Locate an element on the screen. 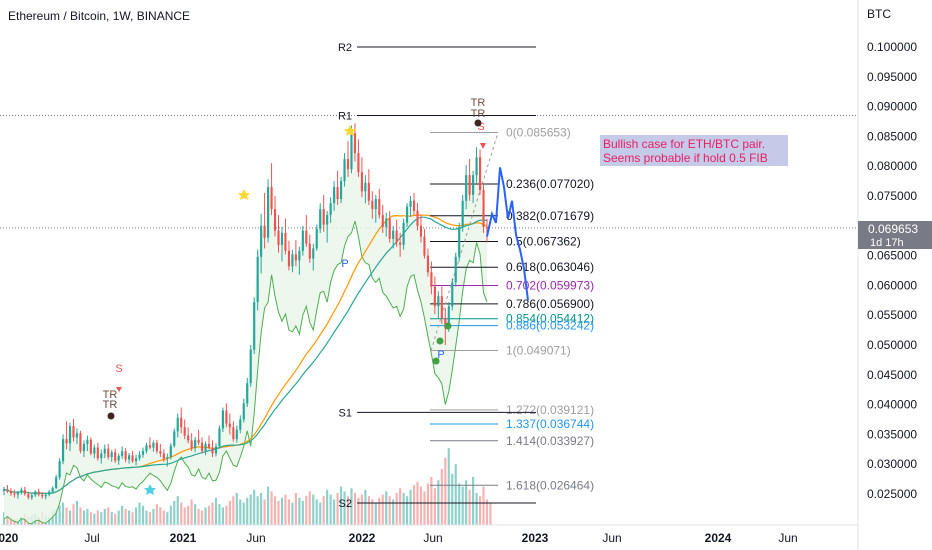 The image size is (932, 550). time-tick-label: Jun is located at coordinates (611, 538).